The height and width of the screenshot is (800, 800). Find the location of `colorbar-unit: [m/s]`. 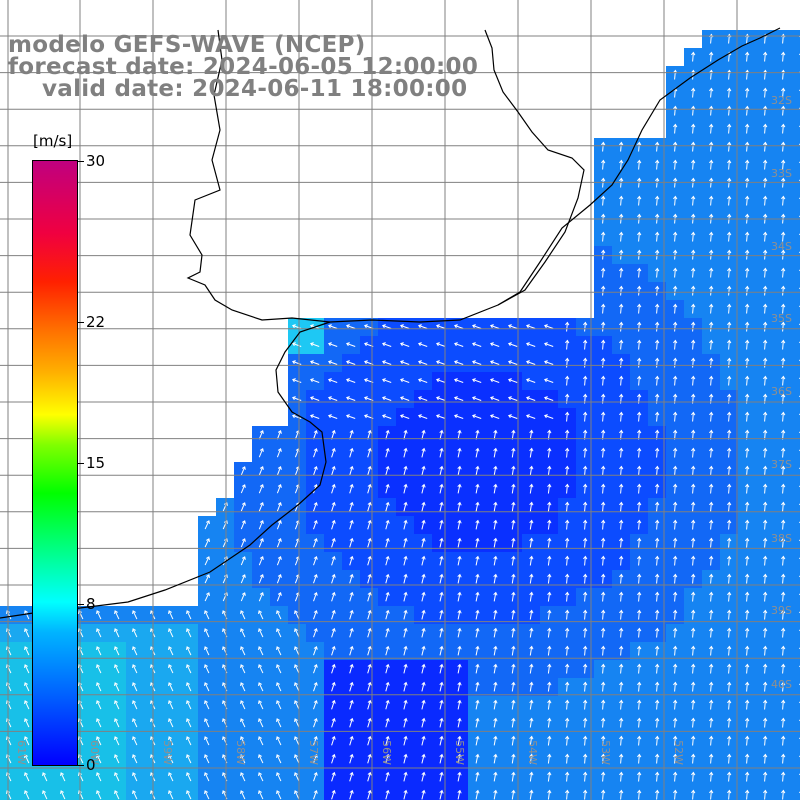

colorbar-unit: [m/s] is located at coordinates (53, 141).